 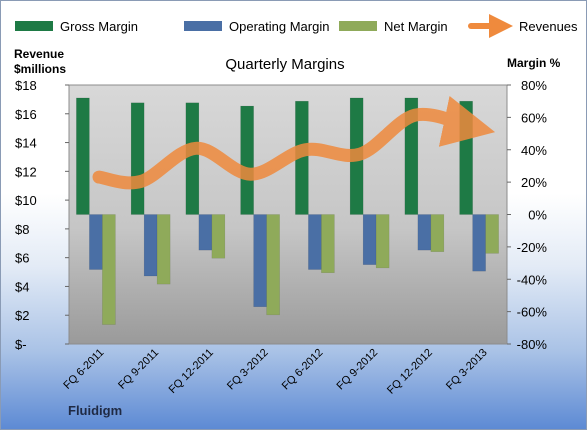 I want to click on company-name: Fluidigm, so click(x=95, y=410).